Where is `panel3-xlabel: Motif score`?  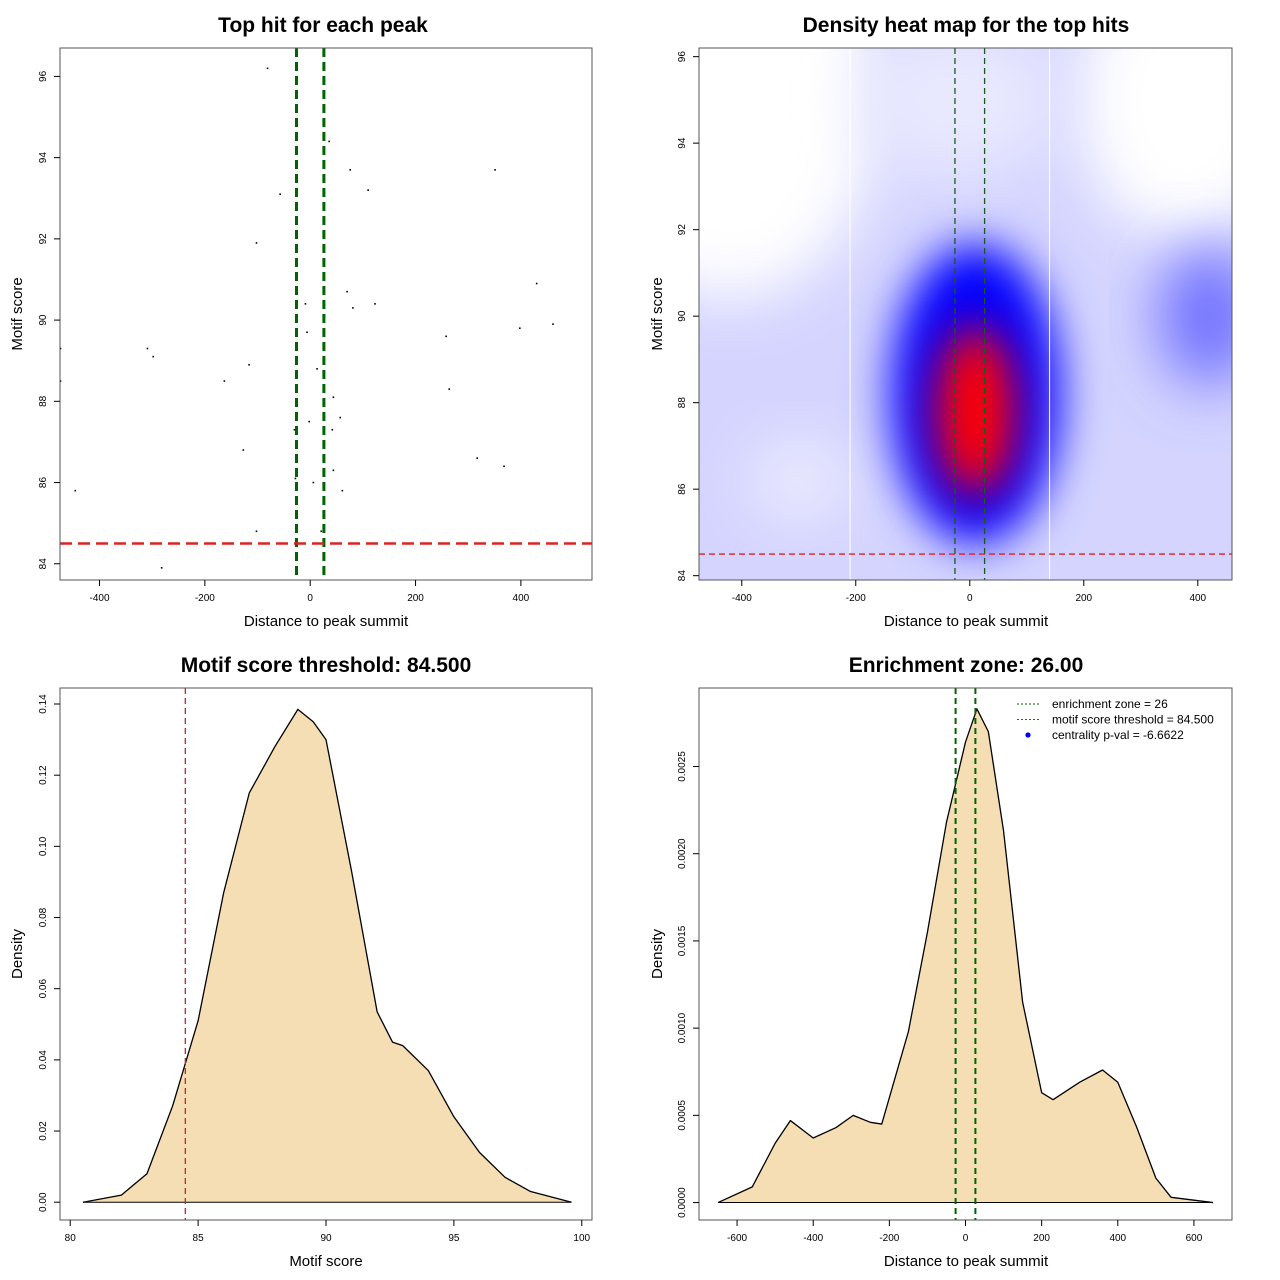 panel3-xlabel: Motif score is located at coordinates (325, 1261).